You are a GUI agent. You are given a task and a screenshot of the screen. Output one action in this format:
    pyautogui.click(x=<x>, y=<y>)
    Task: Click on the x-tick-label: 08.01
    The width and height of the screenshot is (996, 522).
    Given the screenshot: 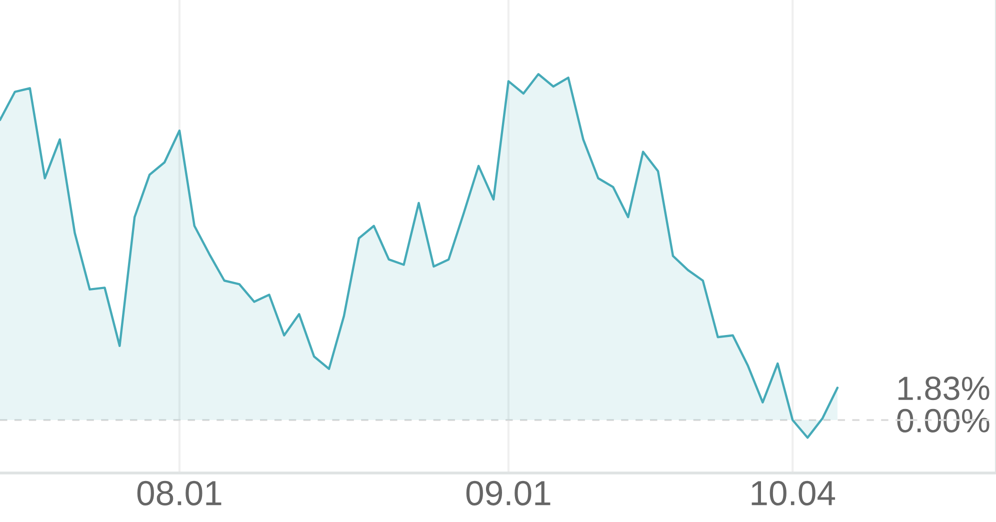 What is the action you would take?
    pyautogui.click(x=179, y=493)
    